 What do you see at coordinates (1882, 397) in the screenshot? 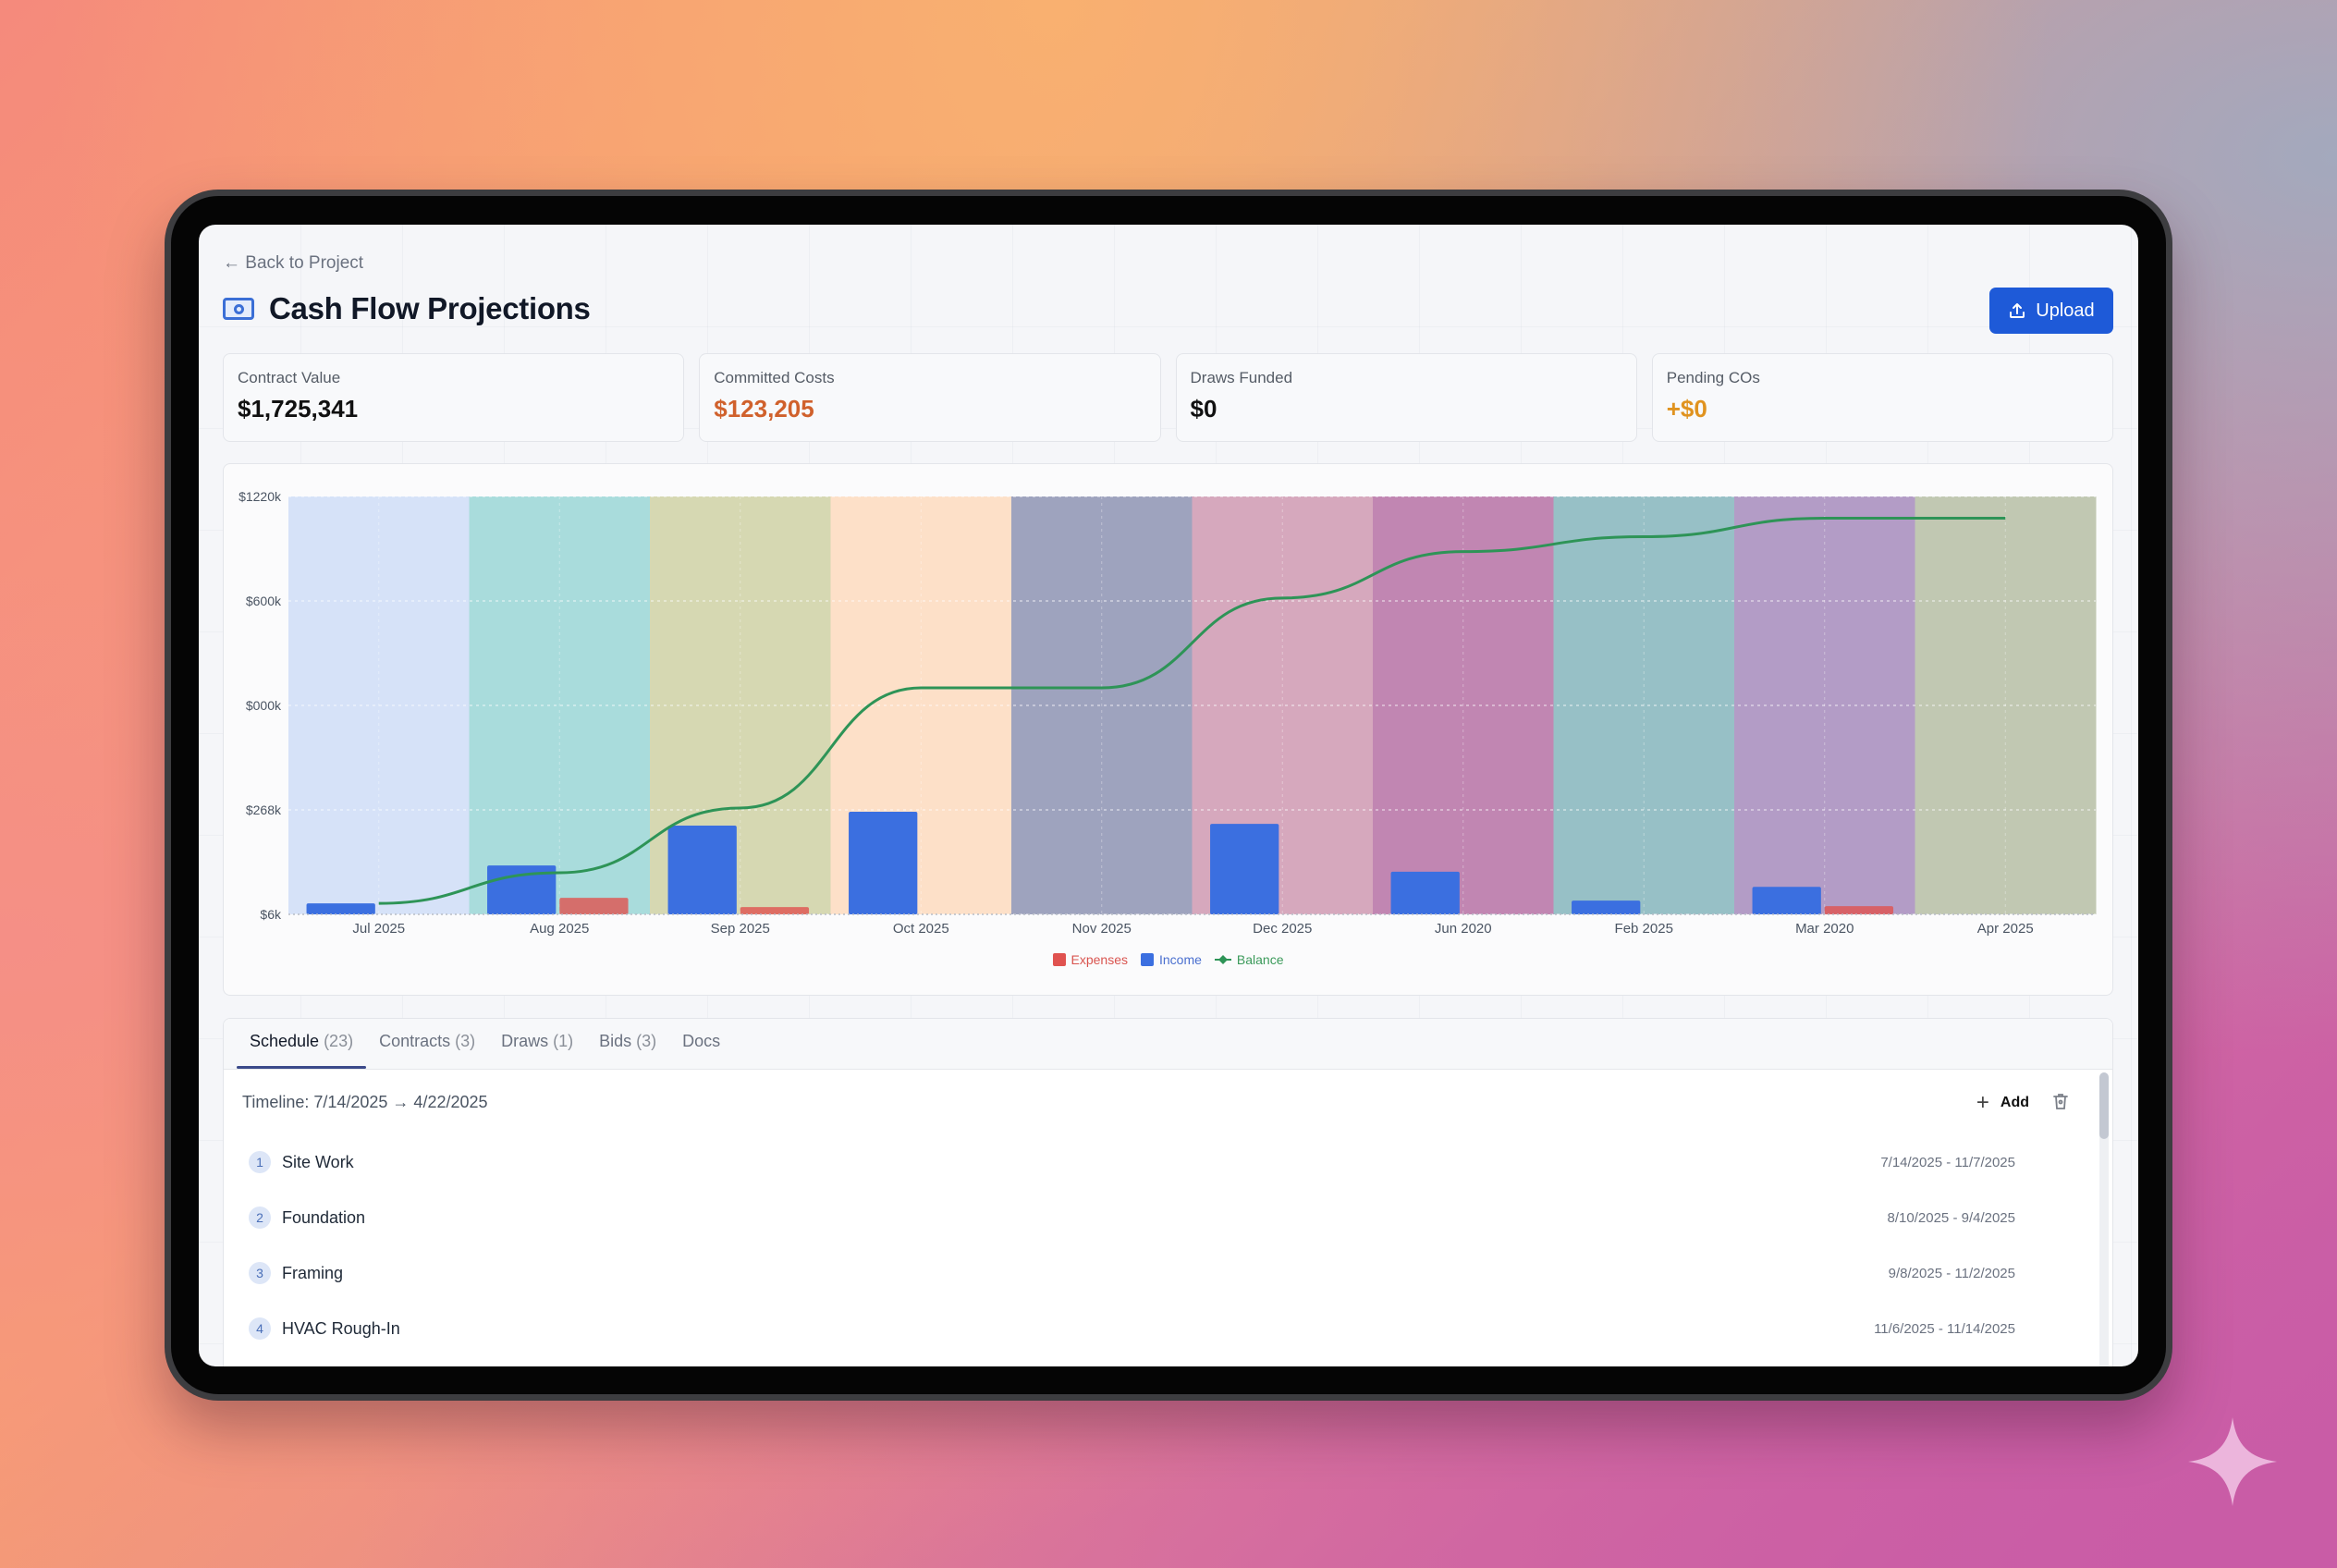
I see `stat-pending-cos: Pending COs +$0` at bounding box center [1882, 397].